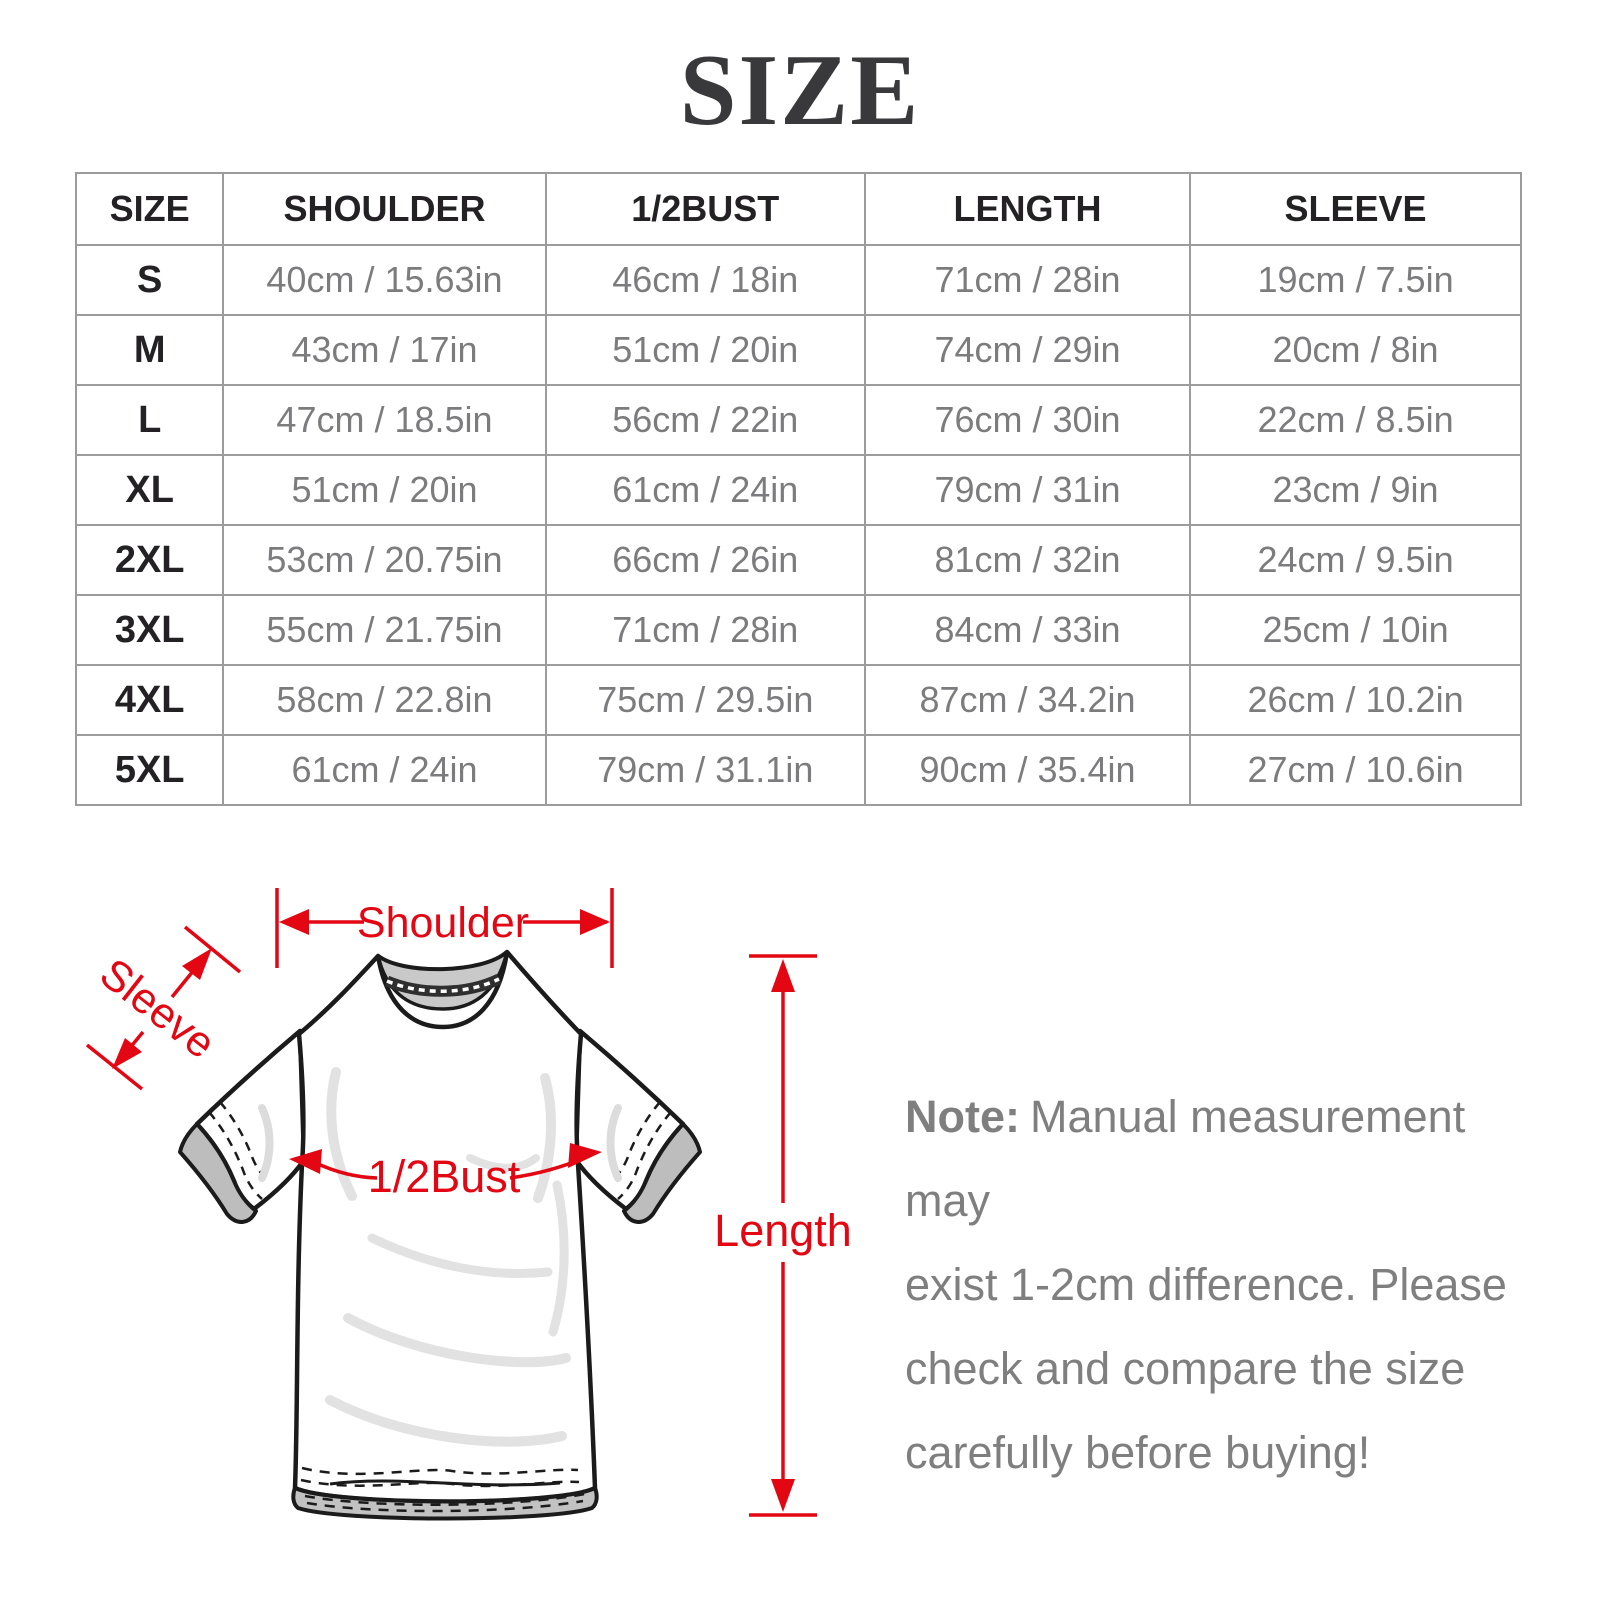  Describe the element at coordinates (1355, 700) in the screenshot. I see `sleeve-cell: 26cm / 10.2in` at that location.